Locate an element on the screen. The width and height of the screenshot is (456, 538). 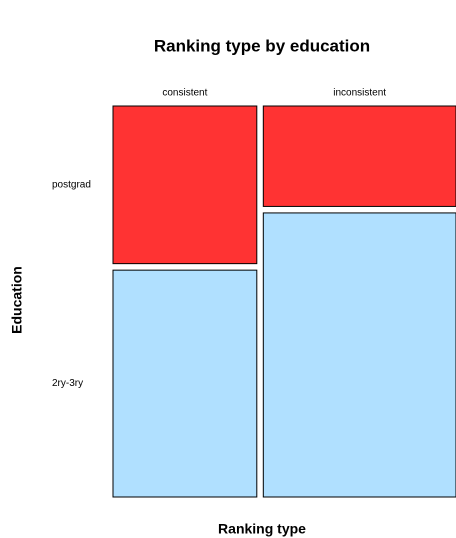
column-label: consistent is located at coordinates (184, 93).